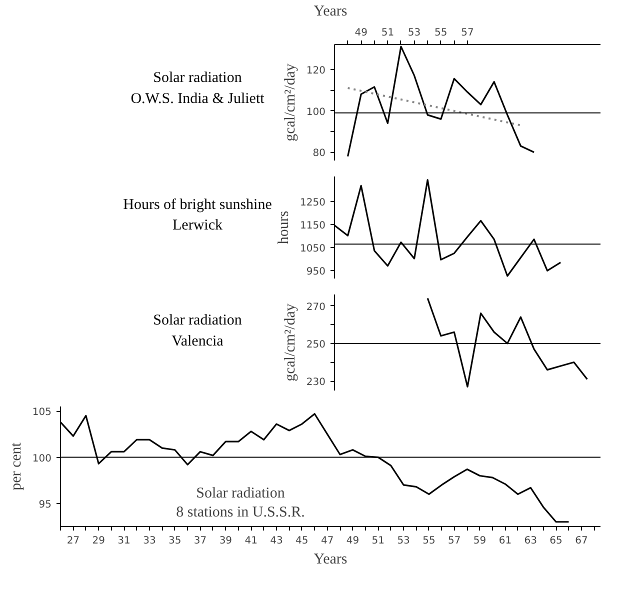 The width and height of the screenshot is (620, 600). I want to click on x-tick-label: 27, so click(73, 541).